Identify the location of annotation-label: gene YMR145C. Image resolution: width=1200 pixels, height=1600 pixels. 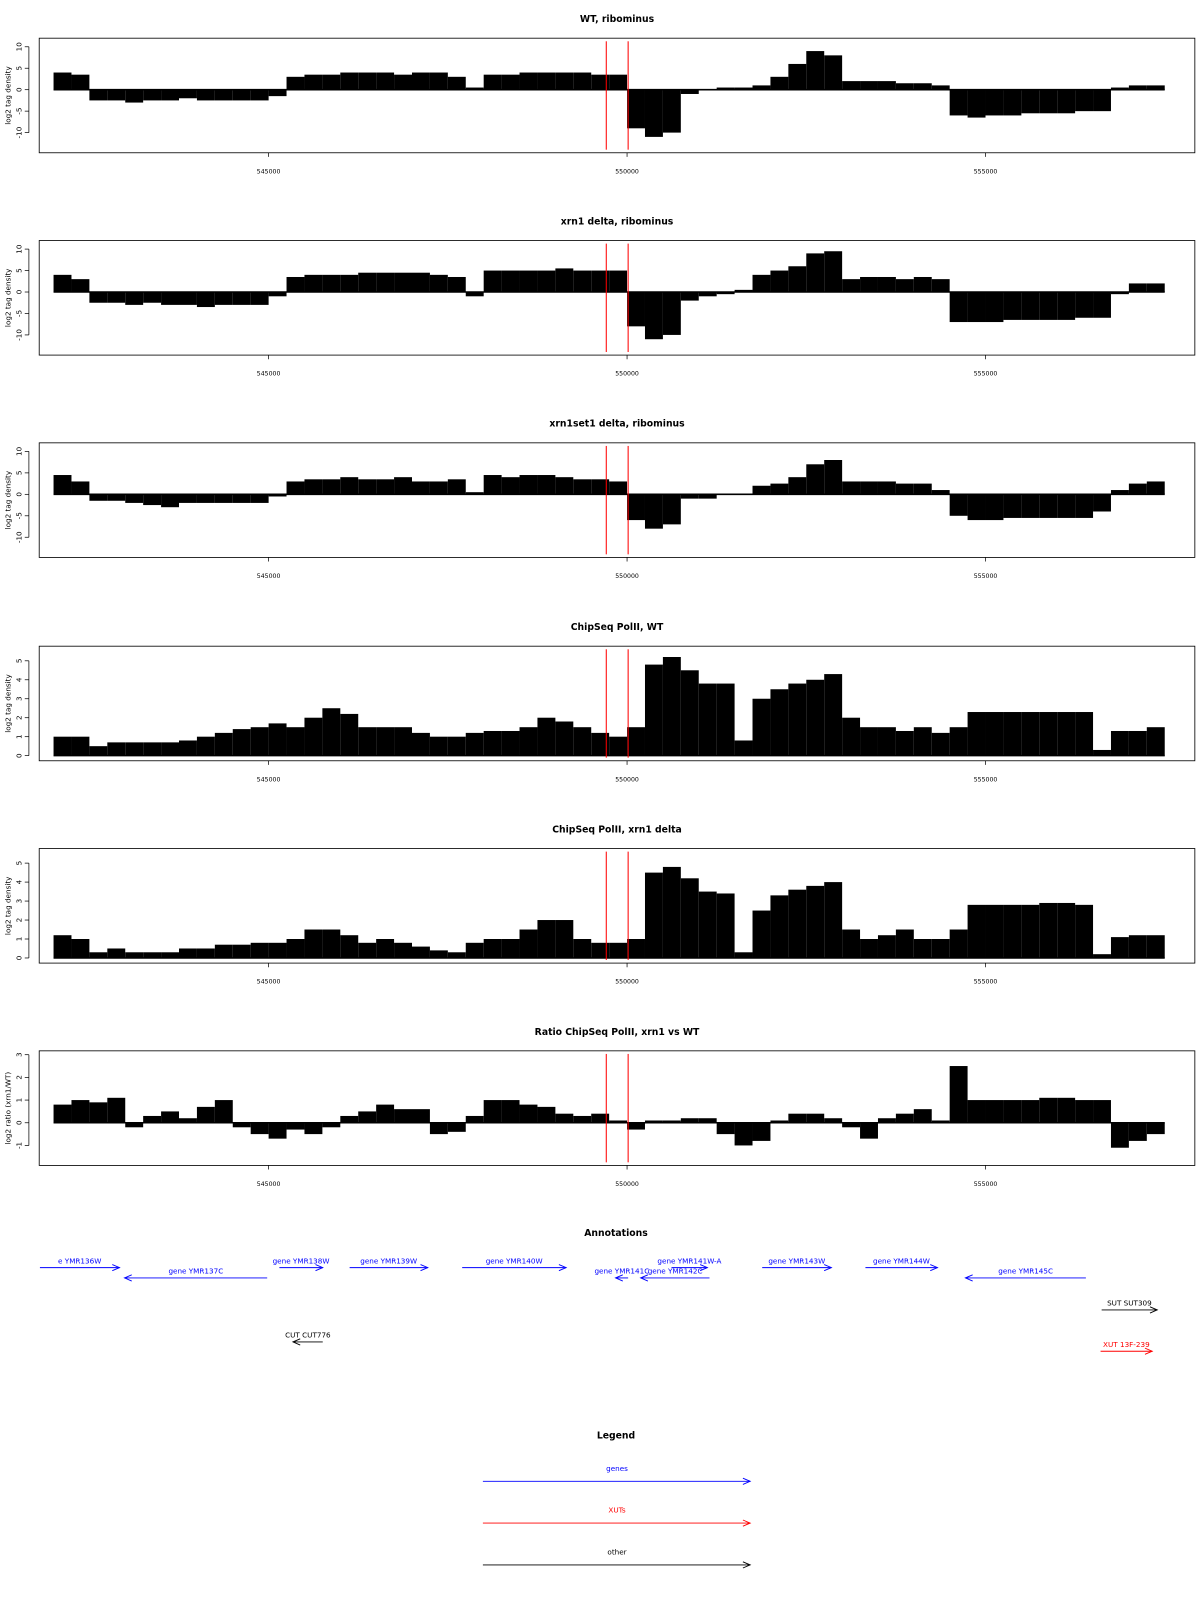
(1025, 1271).